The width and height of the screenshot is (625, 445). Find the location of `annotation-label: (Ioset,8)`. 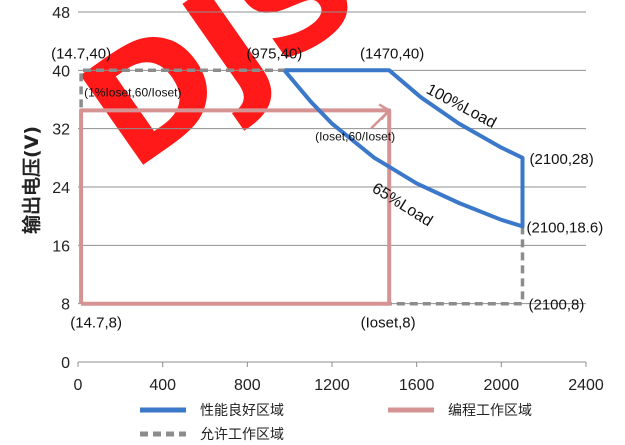

annotation-label: (Ioset,8) is located at coordinates (388, 323).